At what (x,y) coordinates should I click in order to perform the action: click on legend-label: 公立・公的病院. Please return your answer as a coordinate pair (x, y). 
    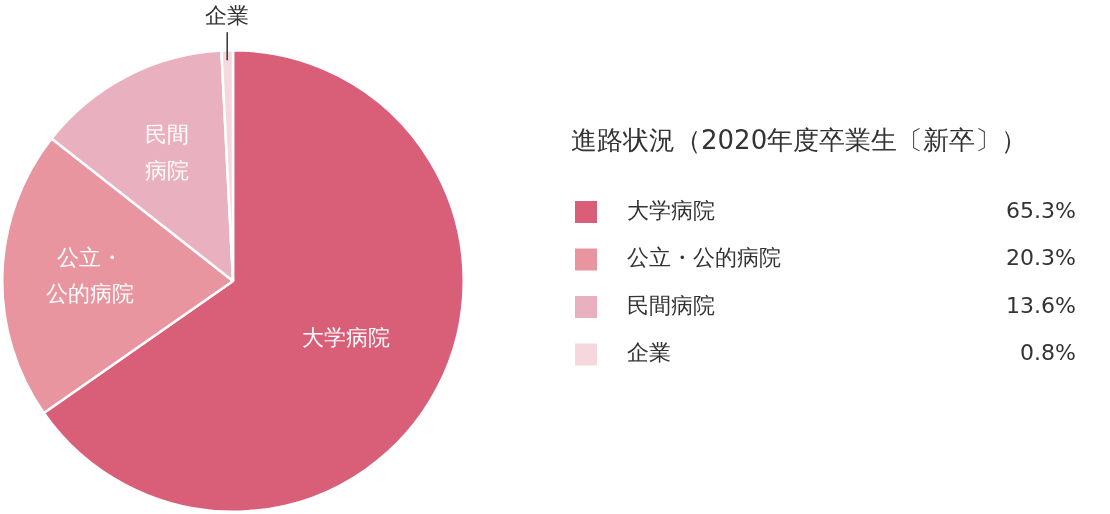
    Looking at the image, I should click on (704, 258).